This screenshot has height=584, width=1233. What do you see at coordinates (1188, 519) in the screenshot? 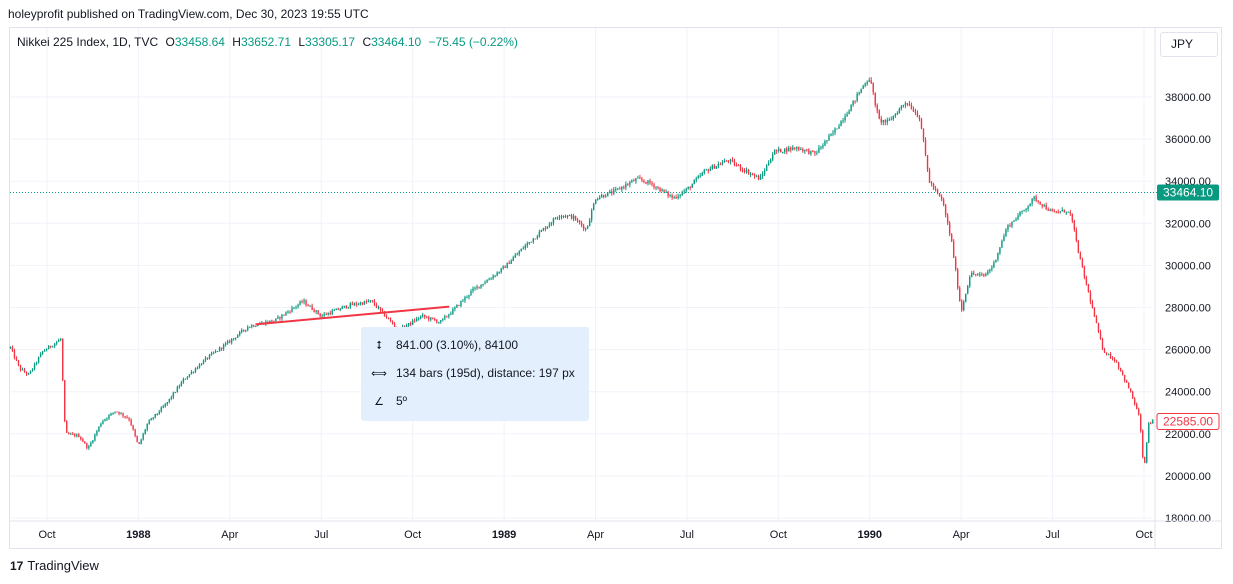
I see `price-tick-label: 18000.00` at bounding box center [1188, 519].